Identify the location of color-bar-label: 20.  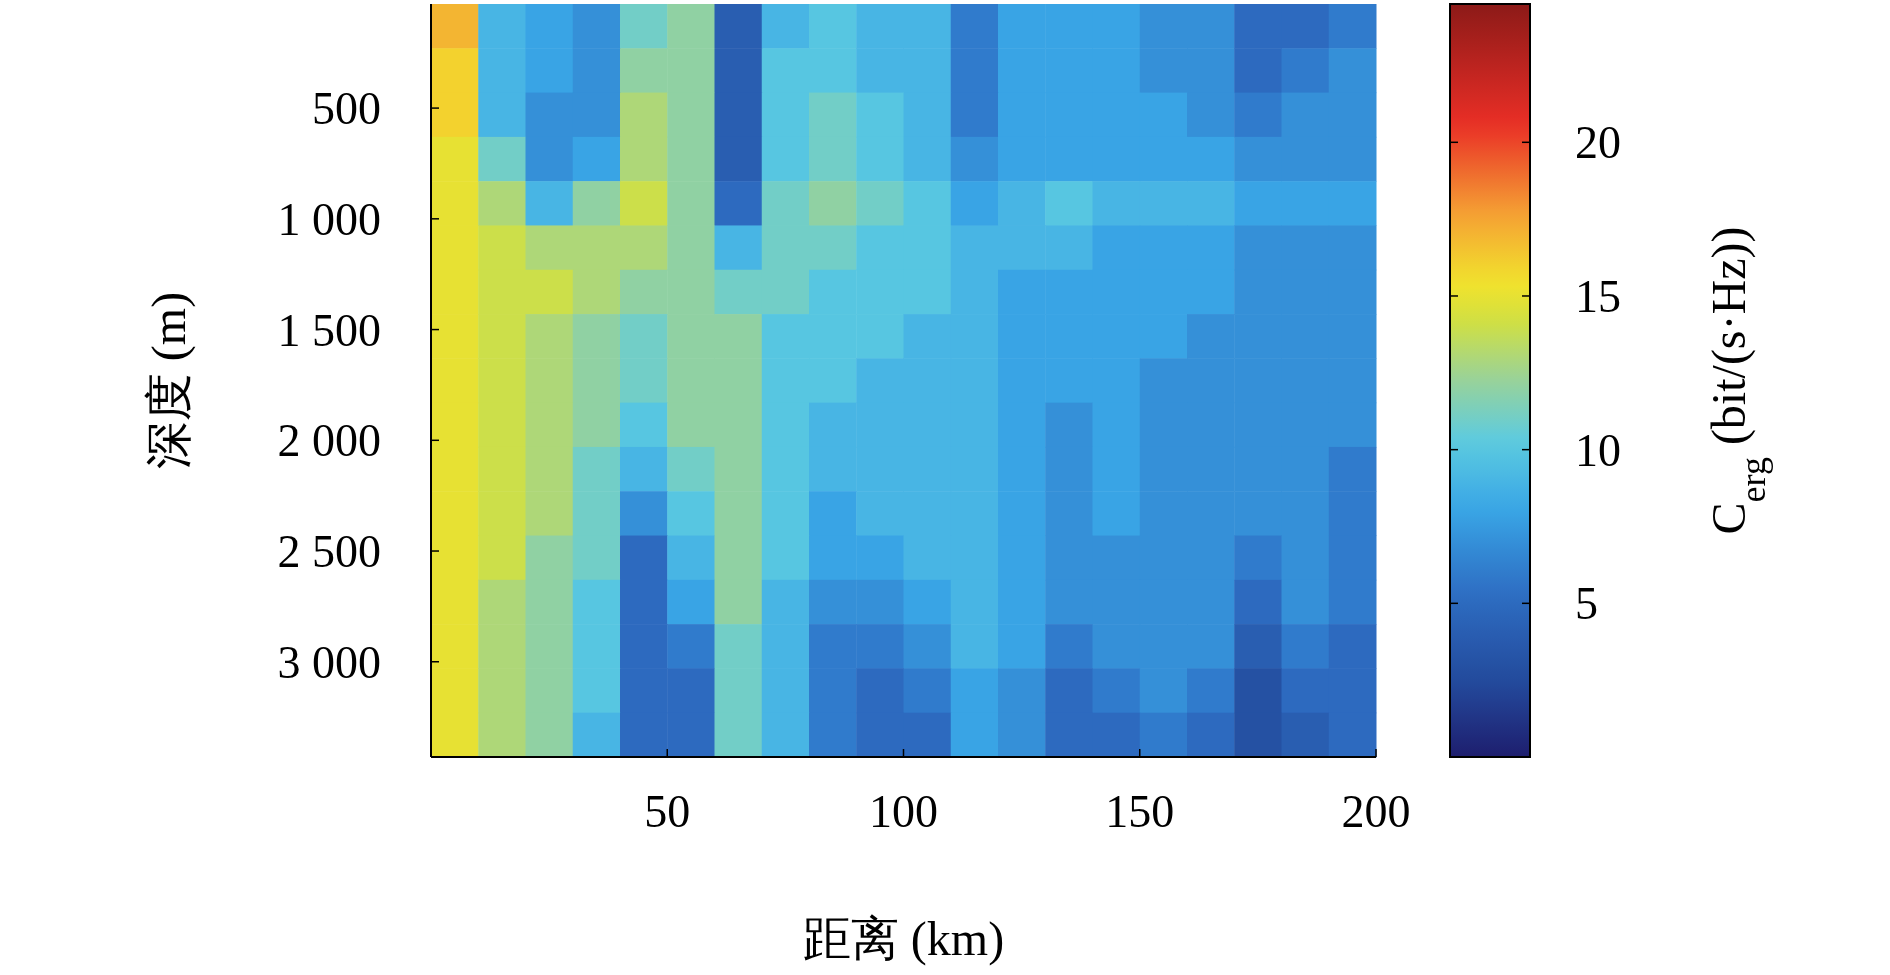
(1598, 143).